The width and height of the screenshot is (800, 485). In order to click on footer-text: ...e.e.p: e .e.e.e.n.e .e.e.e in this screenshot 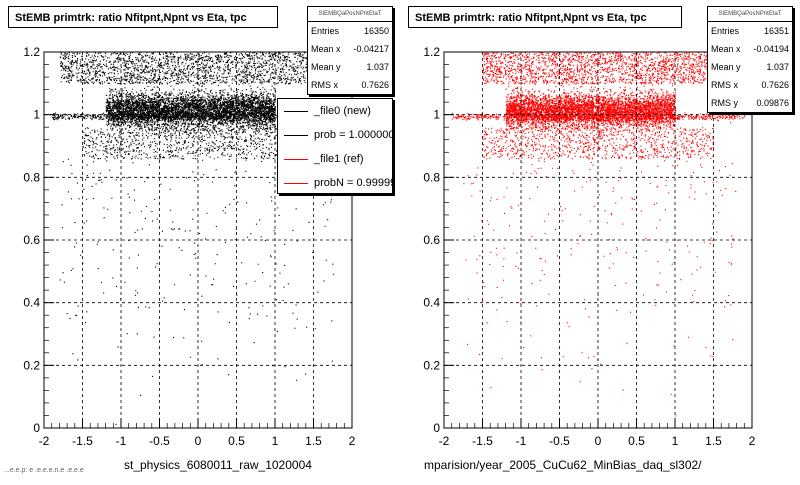, I will do `click(44, 470)`.